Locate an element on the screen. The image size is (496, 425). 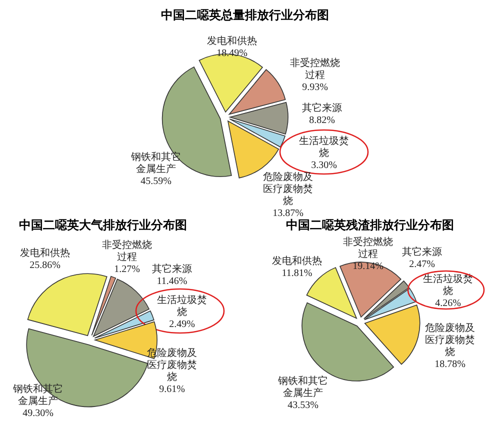
chart-title: 中国二噁英大气排放行业分布图 is located at coordinates (103, 225).